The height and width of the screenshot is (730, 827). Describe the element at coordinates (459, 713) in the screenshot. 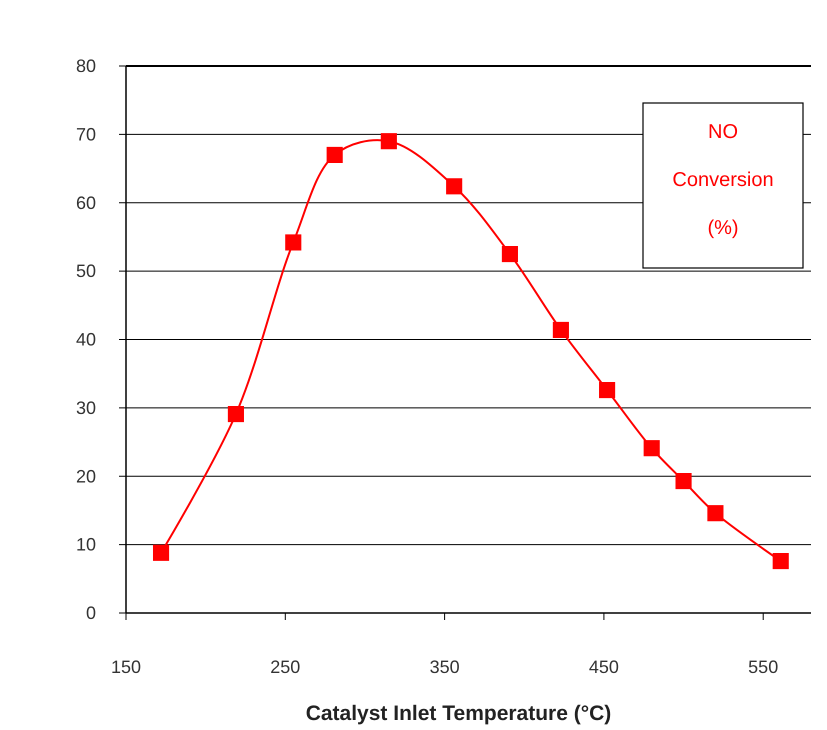

I see `x-axis-title: Catalyst Inlet Temperature (°C)` at that location.